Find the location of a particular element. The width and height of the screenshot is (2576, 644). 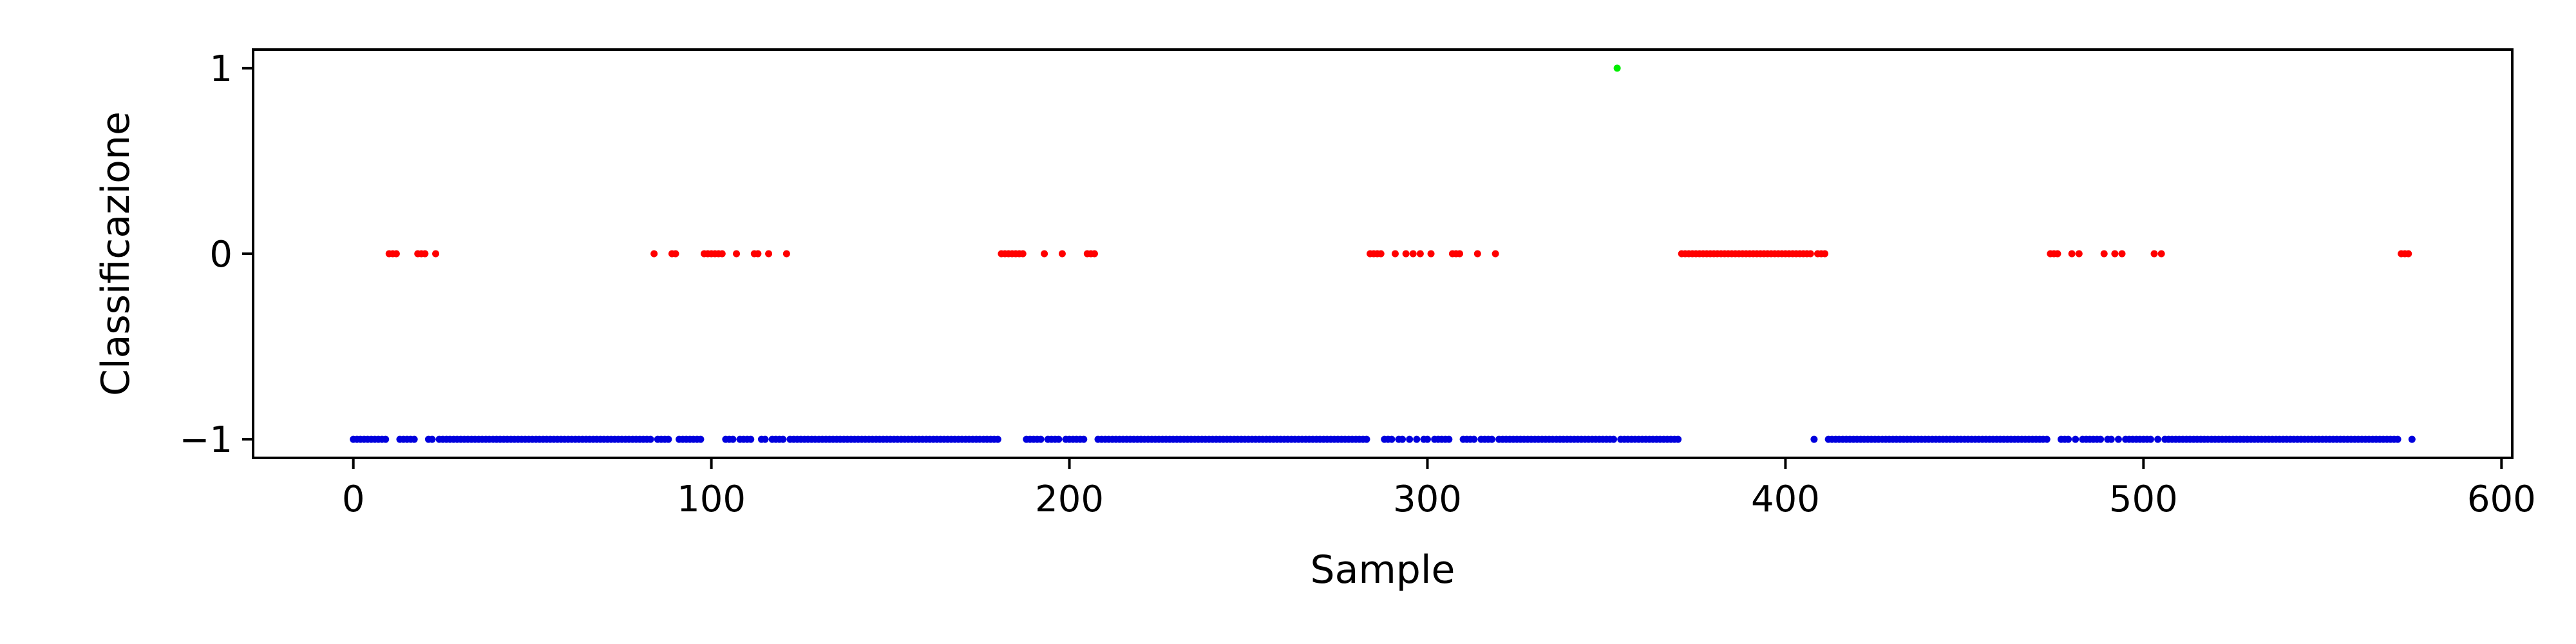

x-tick-label: 200 is located at coordinates (1069, 499).